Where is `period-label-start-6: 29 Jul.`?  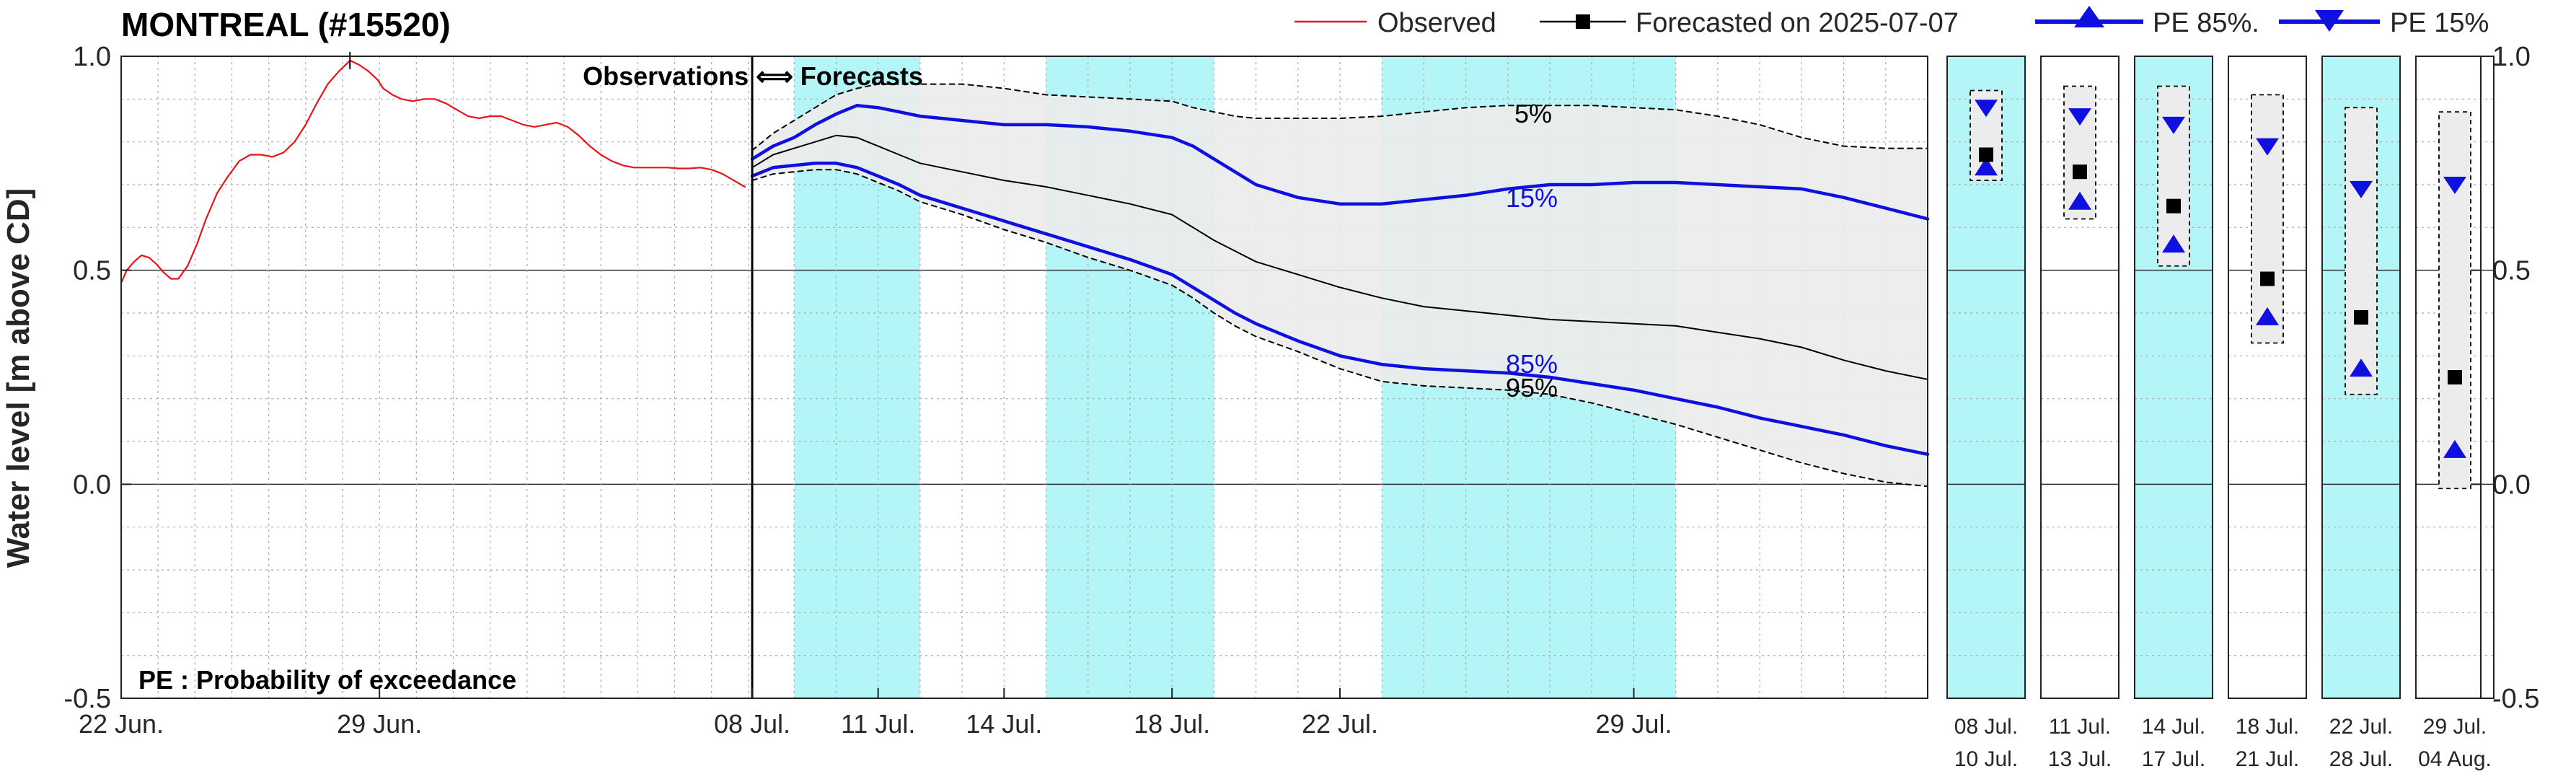
period-label-start-6: 29 Jul. is located at coordinates (2455, 727).